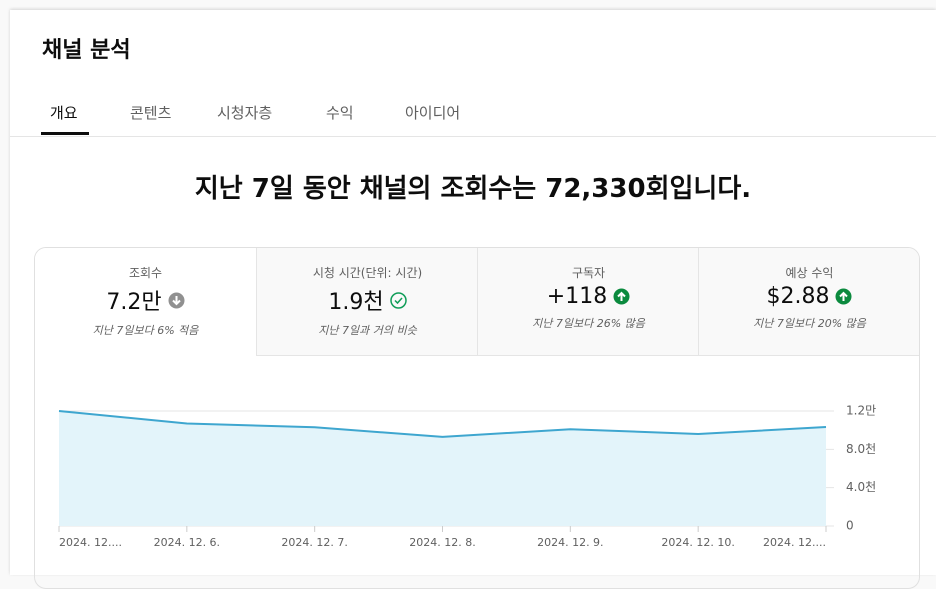 Image resolution: width=936 pixels, height=589 pixels. What do you see at coordinates (314, 542) in the screenshot?
I see `x-tick-label: 2024. 12. 7.` at bounding box center [314, 542].